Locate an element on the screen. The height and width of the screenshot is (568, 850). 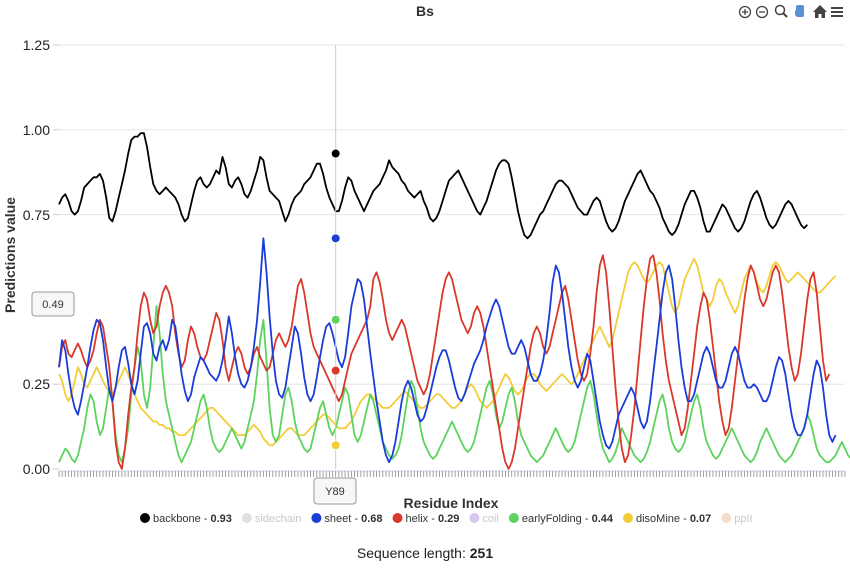
chart-title: Bs is located at coordinates (425, 11).